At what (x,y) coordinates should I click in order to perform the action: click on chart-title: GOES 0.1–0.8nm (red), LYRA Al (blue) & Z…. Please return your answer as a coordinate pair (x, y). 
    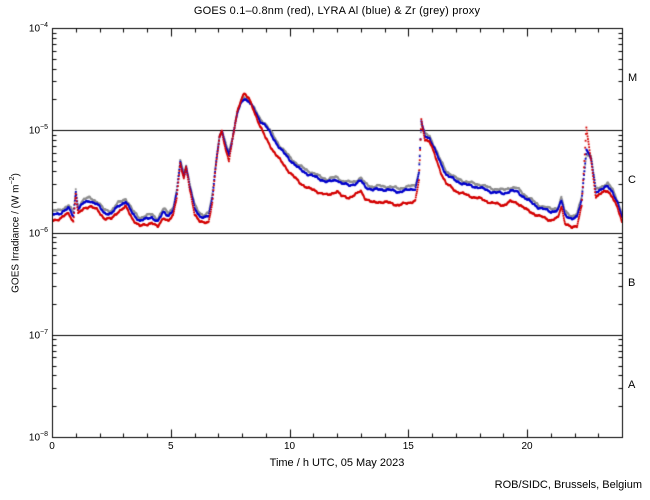
    Looking at the image, I should click on (337, 11).